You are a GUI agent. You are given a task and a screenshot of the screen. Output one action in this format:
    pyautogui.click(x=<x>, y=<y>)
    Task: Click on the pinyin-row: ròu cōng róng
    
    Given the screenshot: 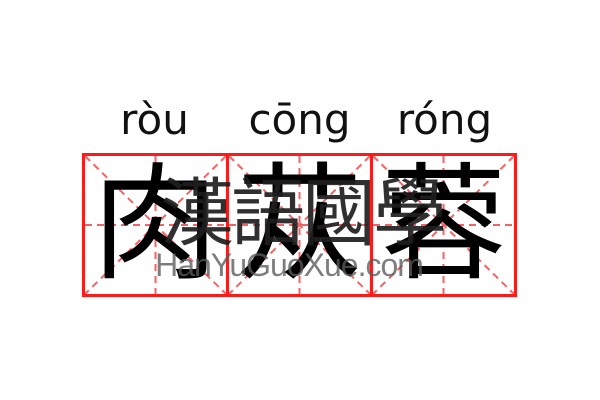 What is the action you would take?
    pyautogui.click(x=299, y=120)
    